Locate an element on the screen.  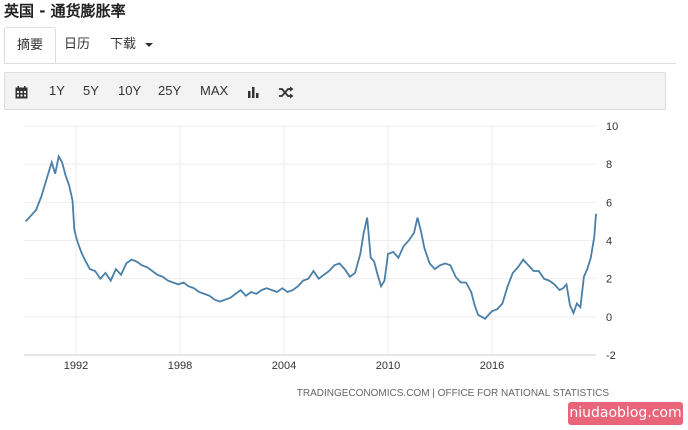
range-5y-button: 5Y is located at coordinates (91, 90).